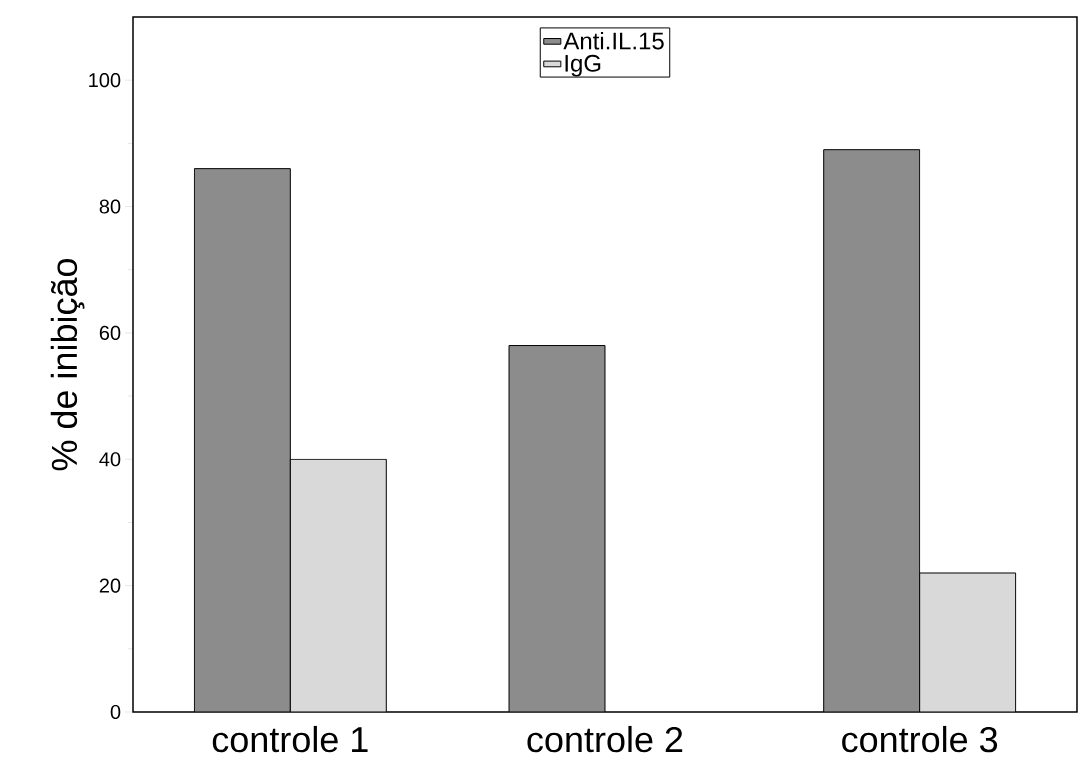  I want to click on y-tick-label: 60, so click(110, 332).